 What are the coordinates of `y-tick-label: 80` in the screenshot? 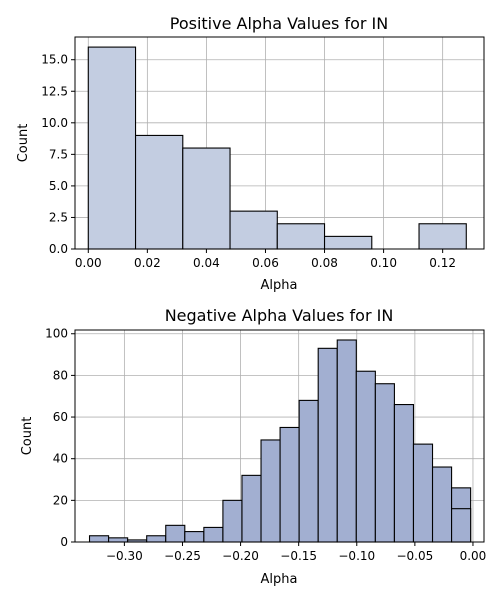 It's located at (60, 375).